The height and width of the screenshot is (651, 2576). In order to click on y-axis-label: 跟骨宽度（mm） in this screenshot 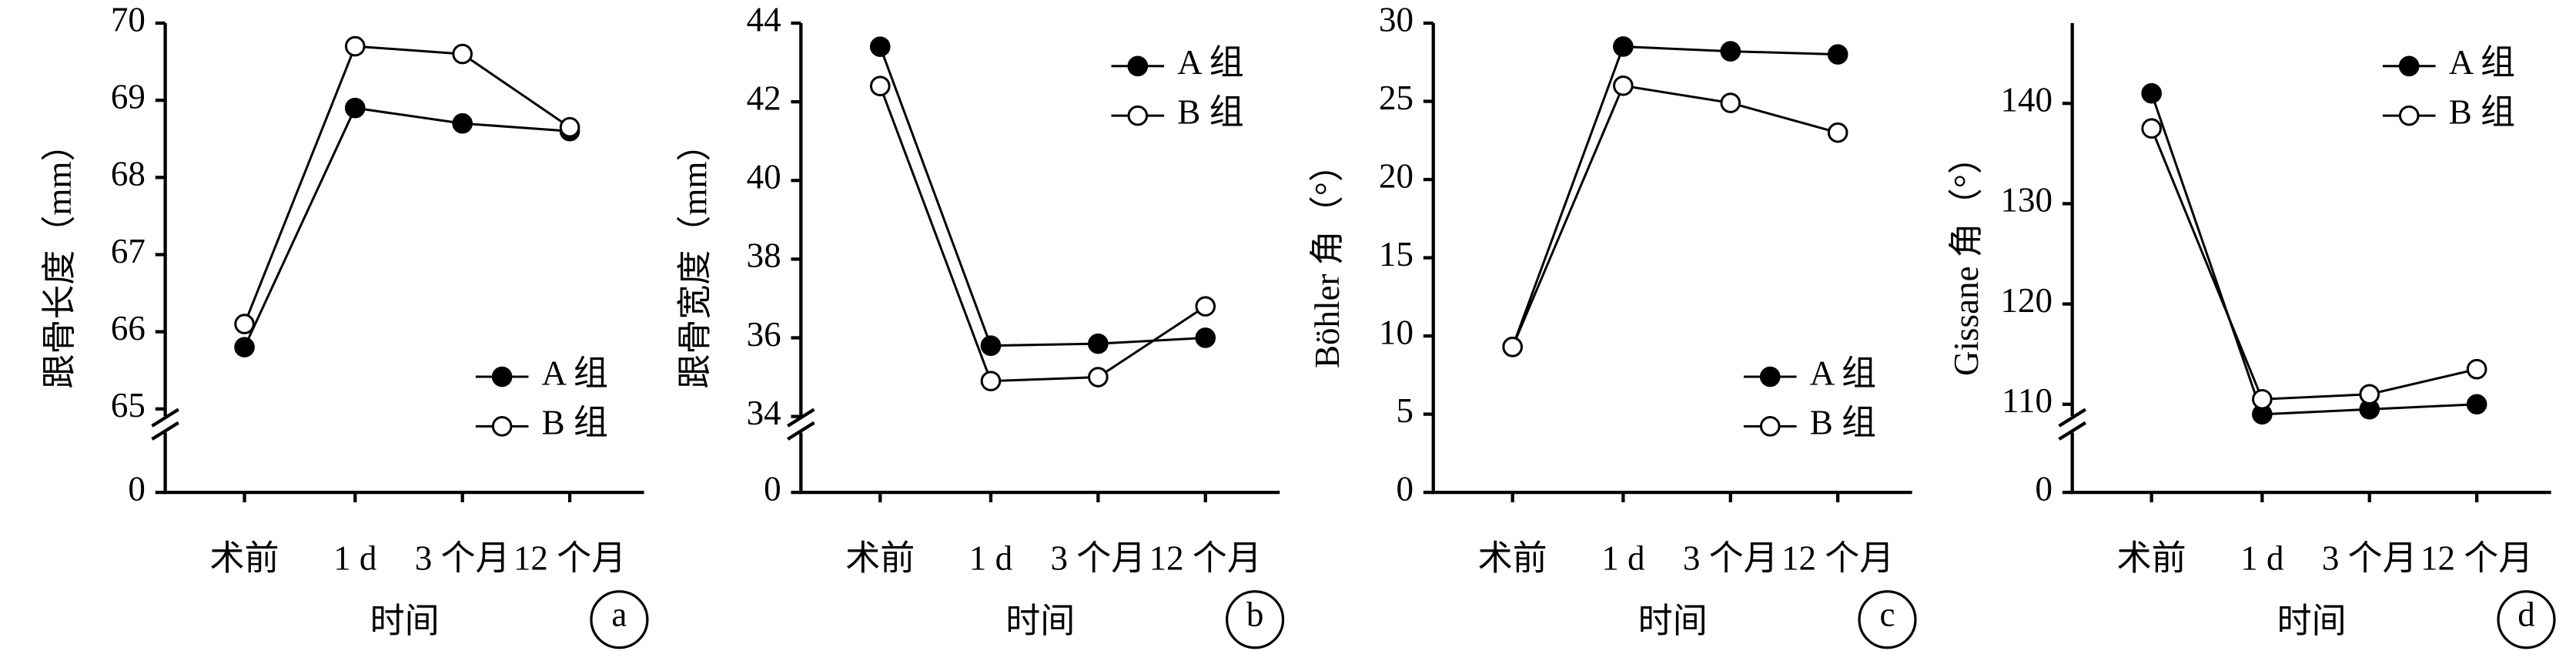, I will do `click(695, 258)`.